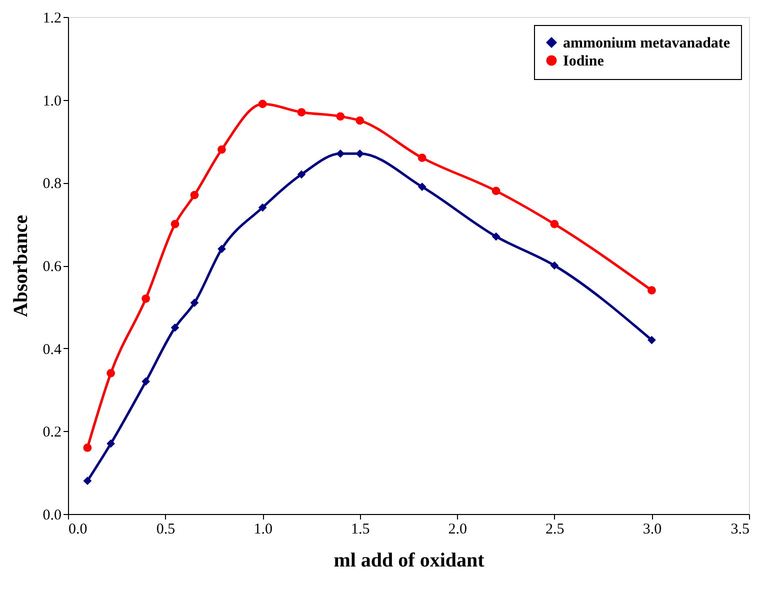 The image size is (774, 595). What do you see at coordinates (652, 530) in the screenshot?
I see `x-tick-label: 3.0` at bounding box center [652, 530].